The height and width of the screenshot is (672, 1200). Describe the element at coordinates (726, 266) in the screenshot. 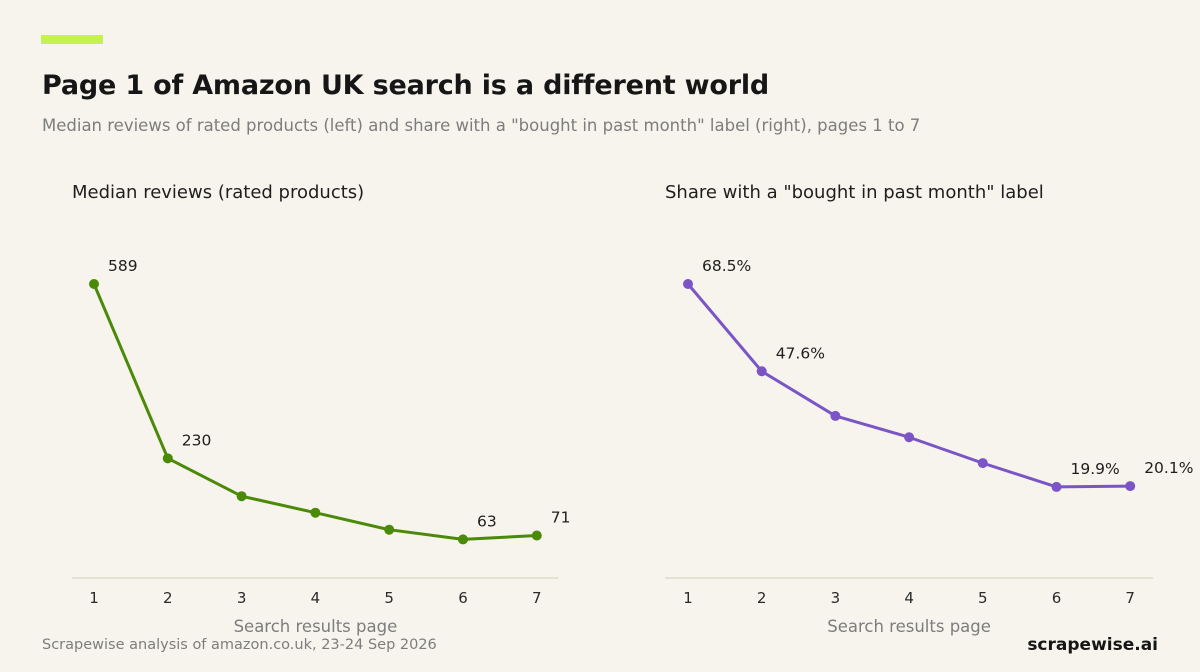

I see `data-label: 68.5%` at that location.